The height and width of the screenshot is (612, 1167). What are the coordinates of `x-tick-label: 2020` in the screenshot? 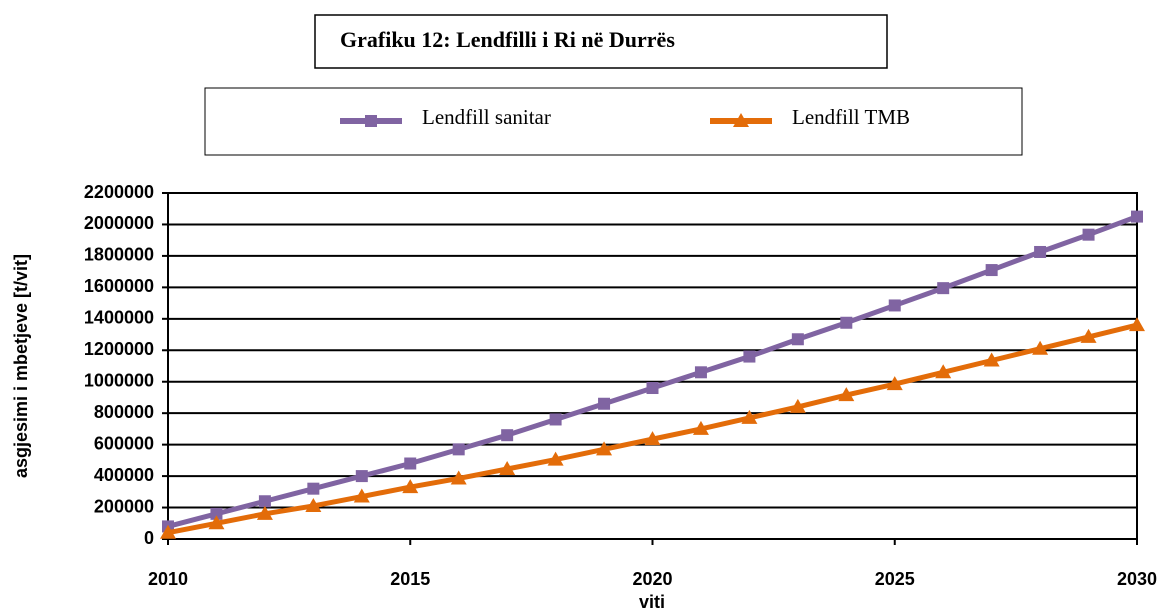 It's located at (652, 579).